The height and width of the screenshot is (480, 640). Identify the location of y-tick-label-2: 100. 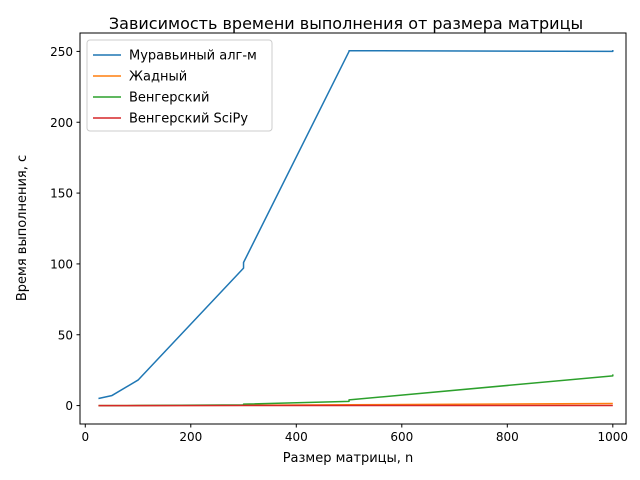
(61, 264).